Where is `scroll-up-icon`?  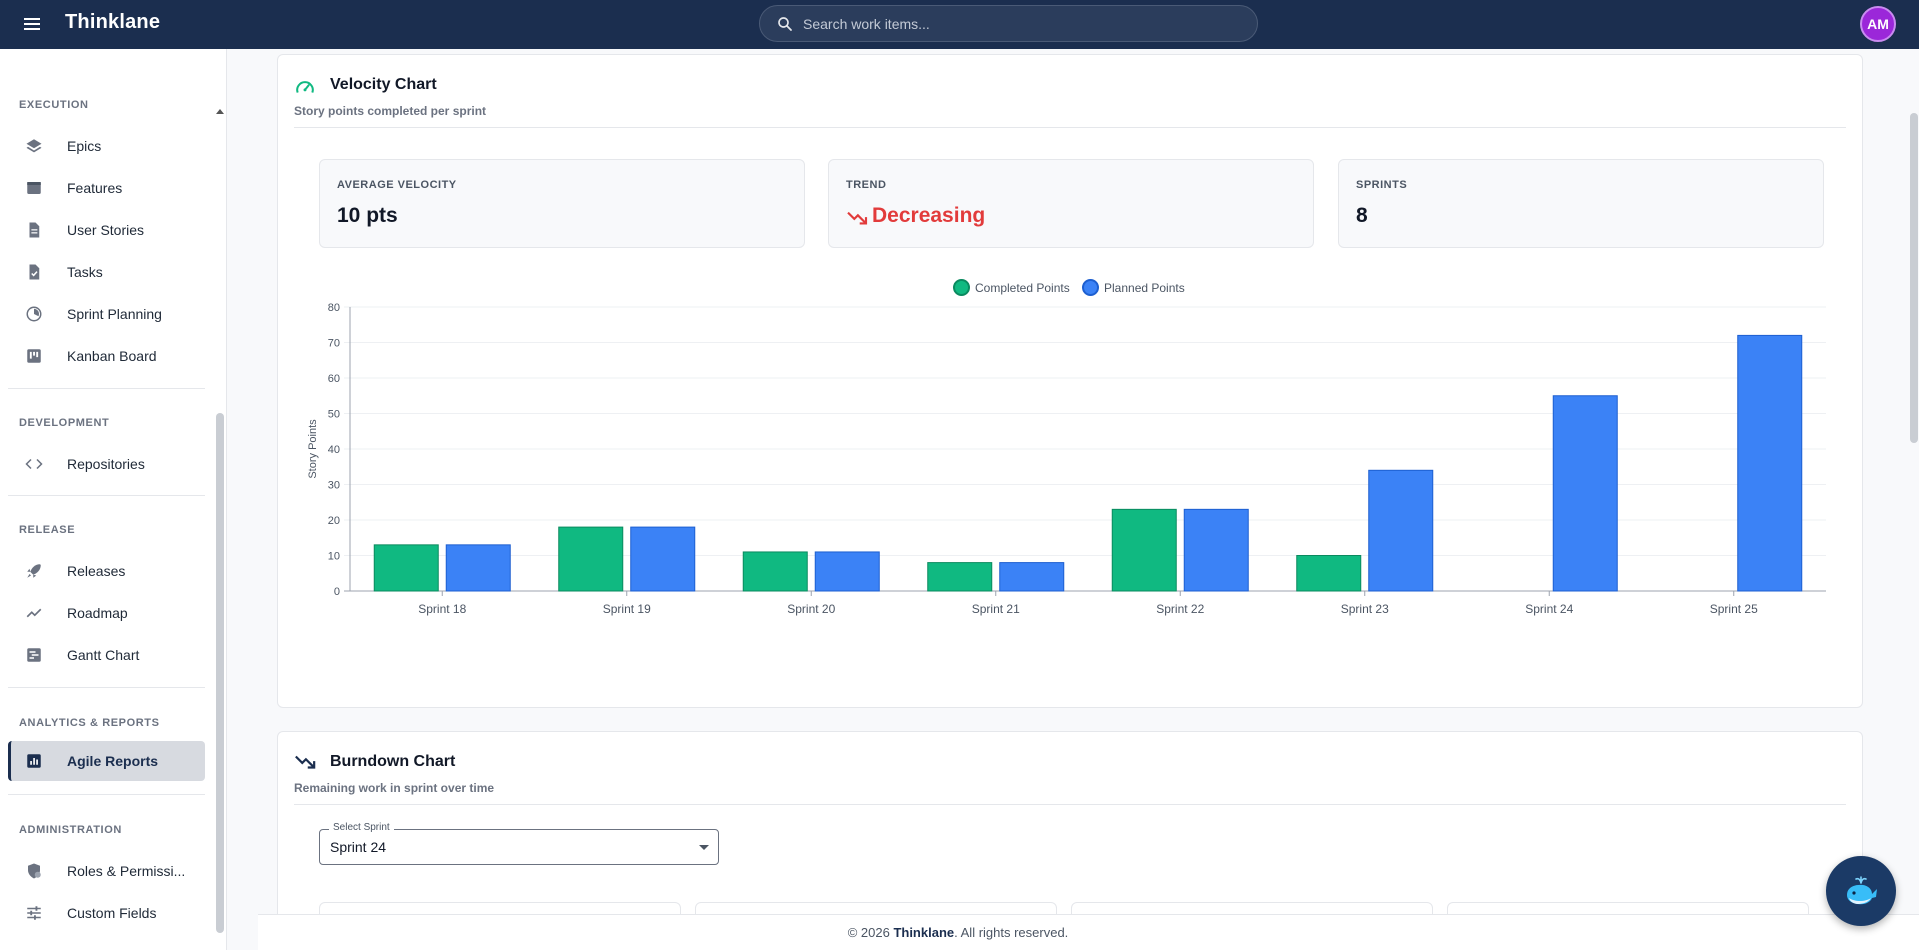
scroll-up-icon is located at coordinates (220, 111).